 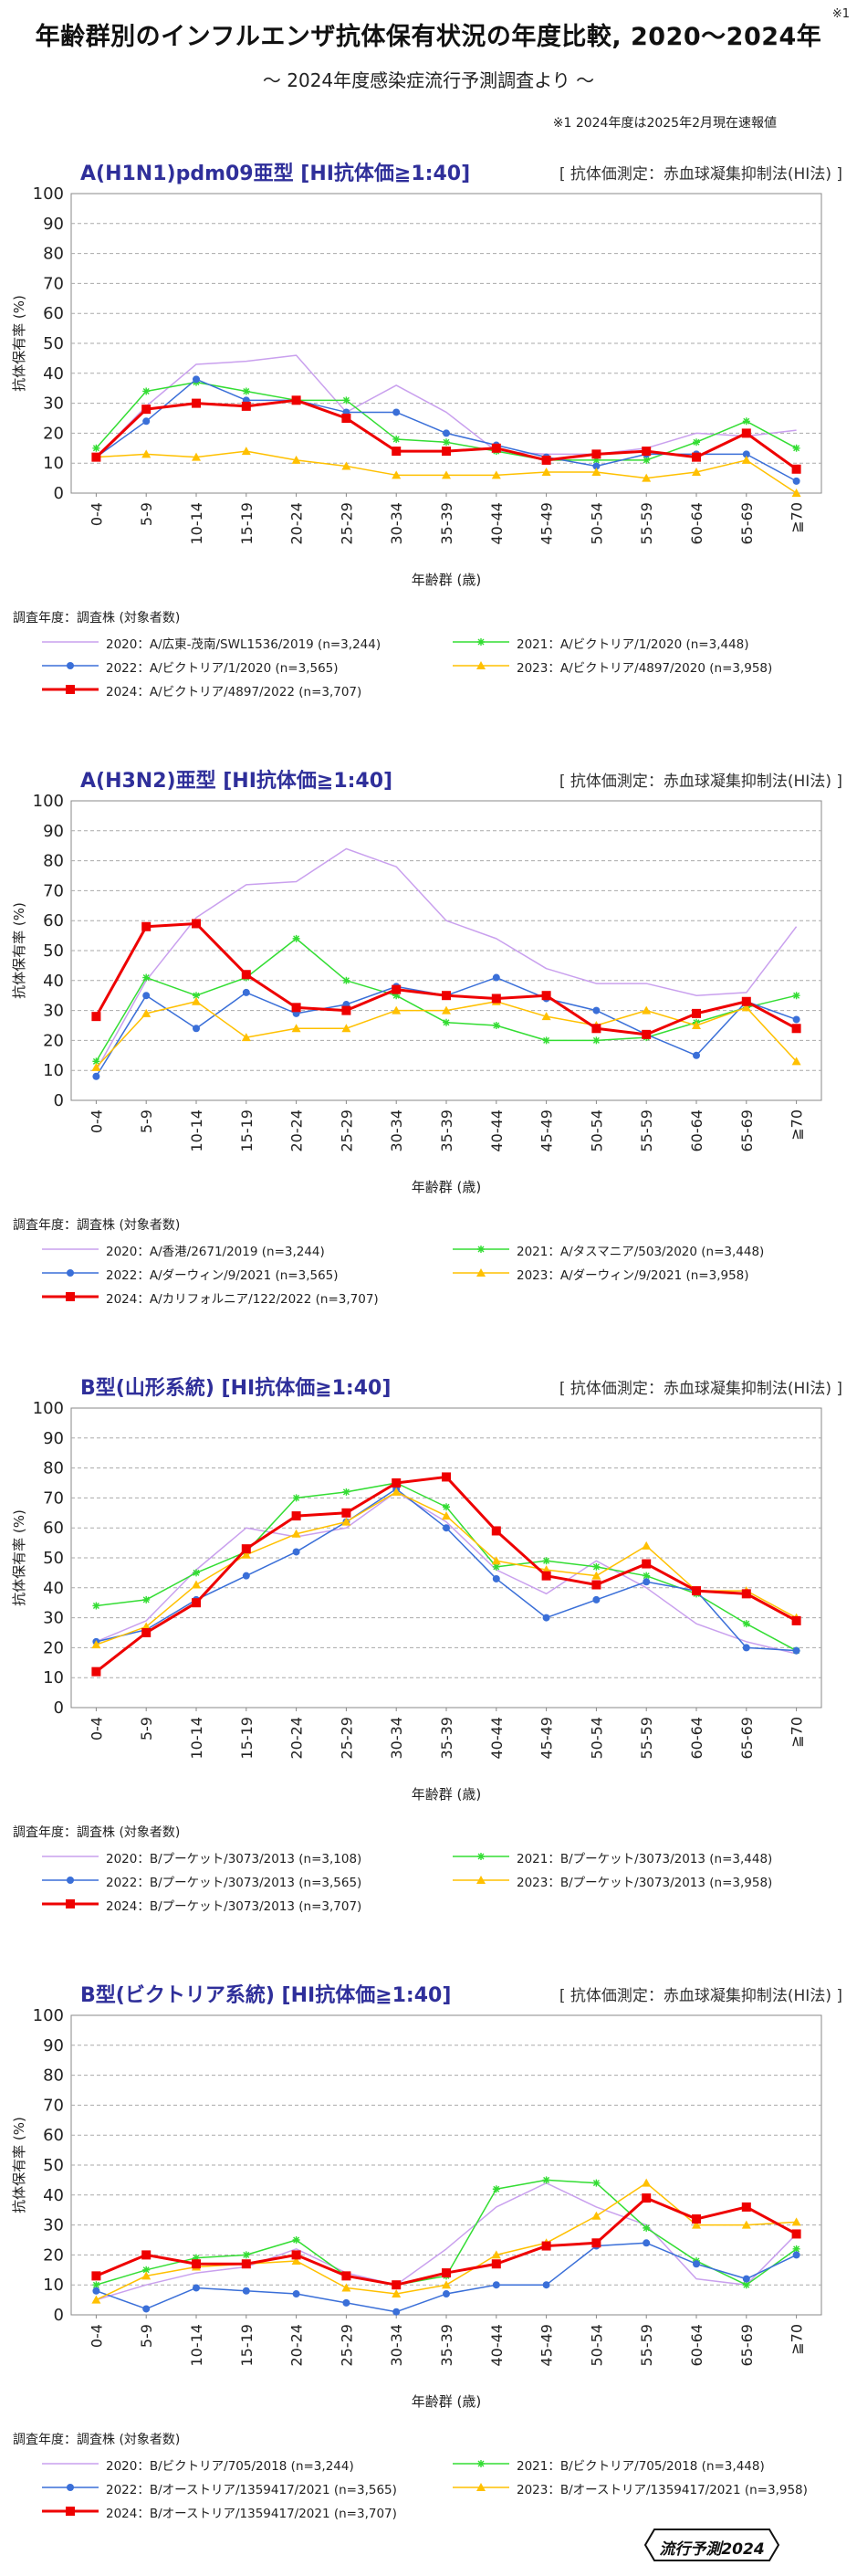 What do you see at coordinates (641, 1252) in the screenshot?
I see `legend-label: 2021：A/タスマニア/503/2020 (n=3,448)` at bounding box center [641, 1252].